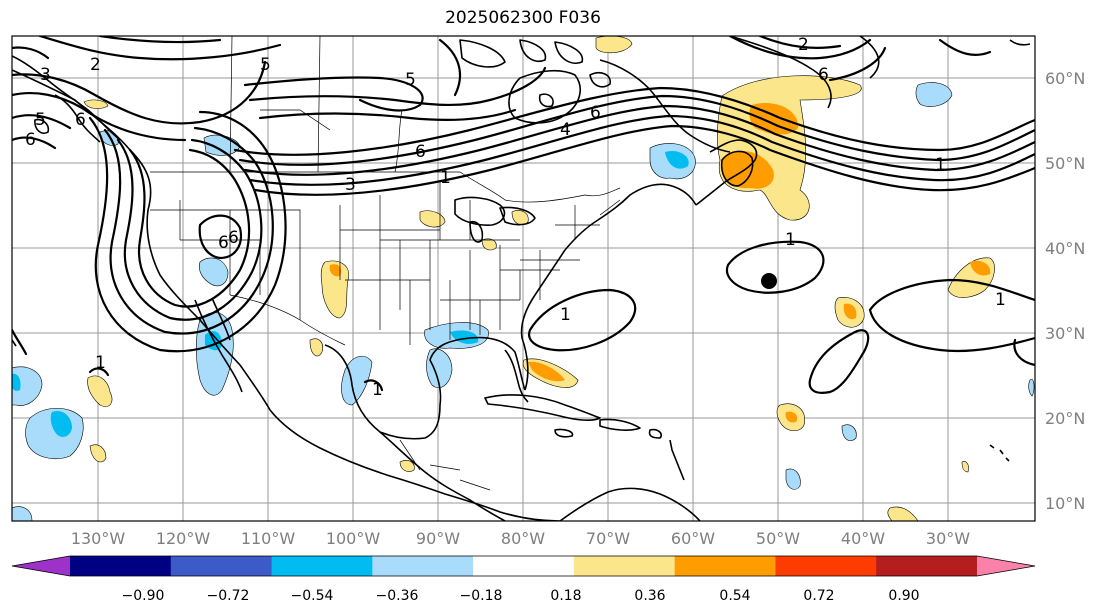 The width and height of the screenshot is (1105, 615). I want to click on lat-label: 60°N, so click(1065, 78).